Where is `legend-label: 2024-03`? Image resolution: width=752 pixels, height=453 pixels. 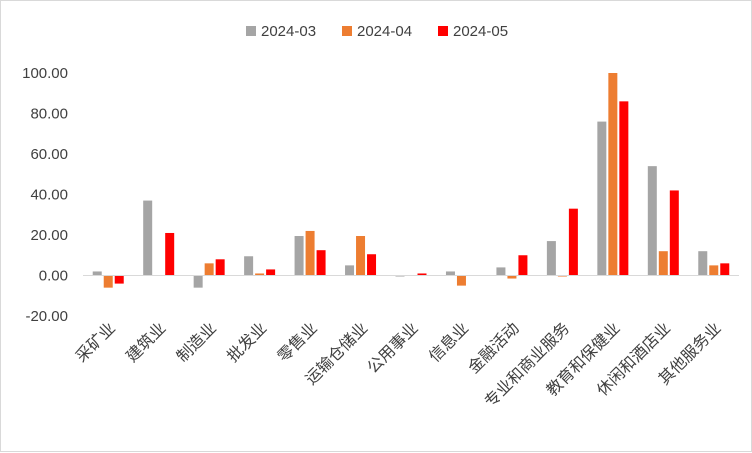 legend-label: 2024-03 is located at coordinates (288, 31).